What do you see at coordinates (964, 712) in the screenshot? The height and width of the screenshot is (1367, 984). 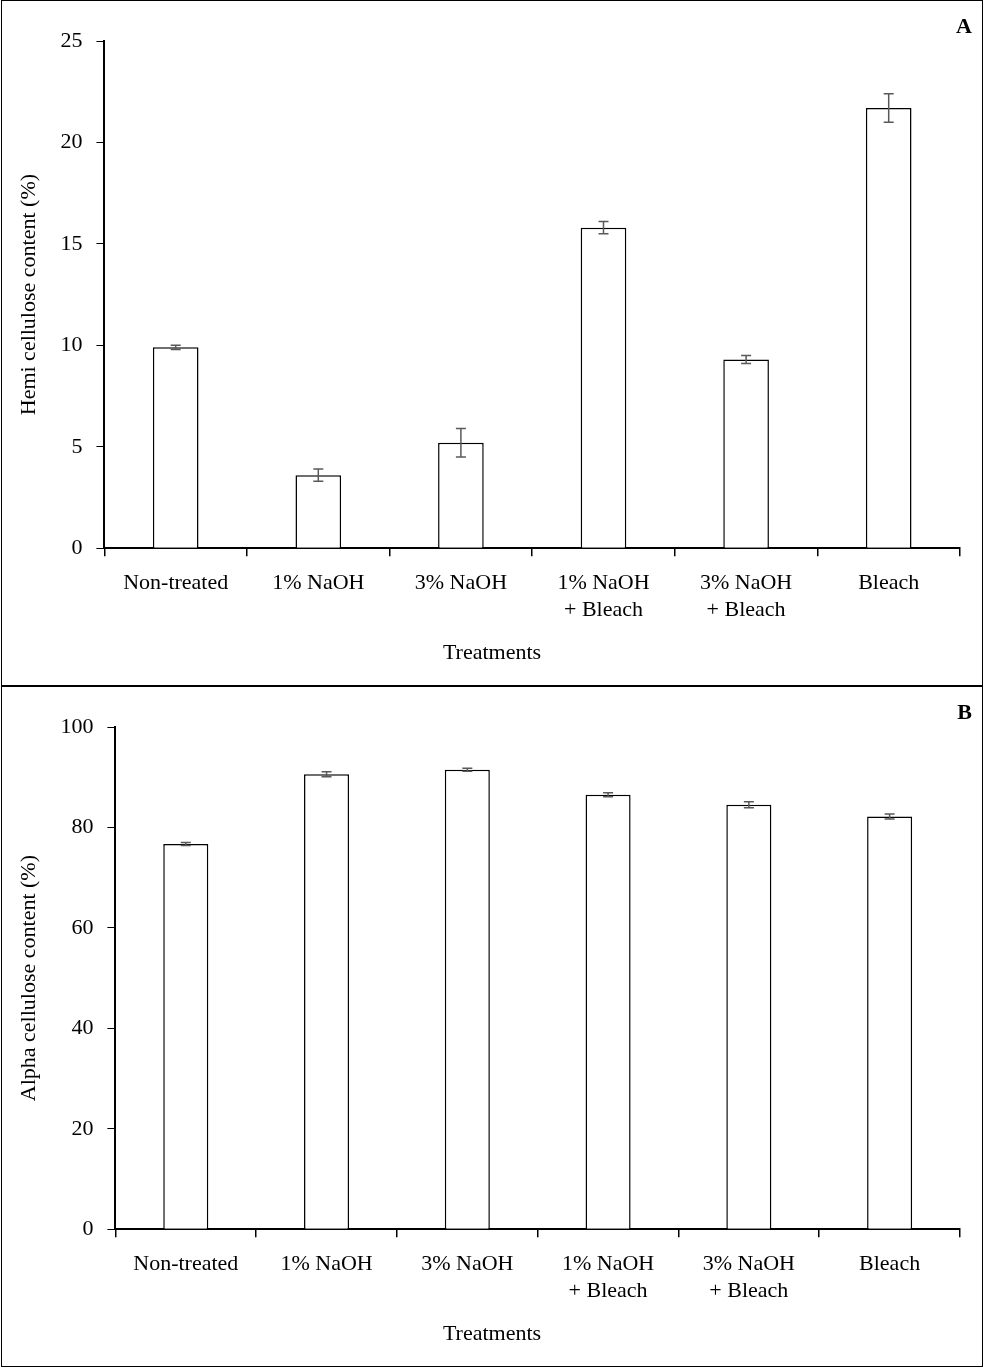 I see `text: B` at bounding box center [964, 712].